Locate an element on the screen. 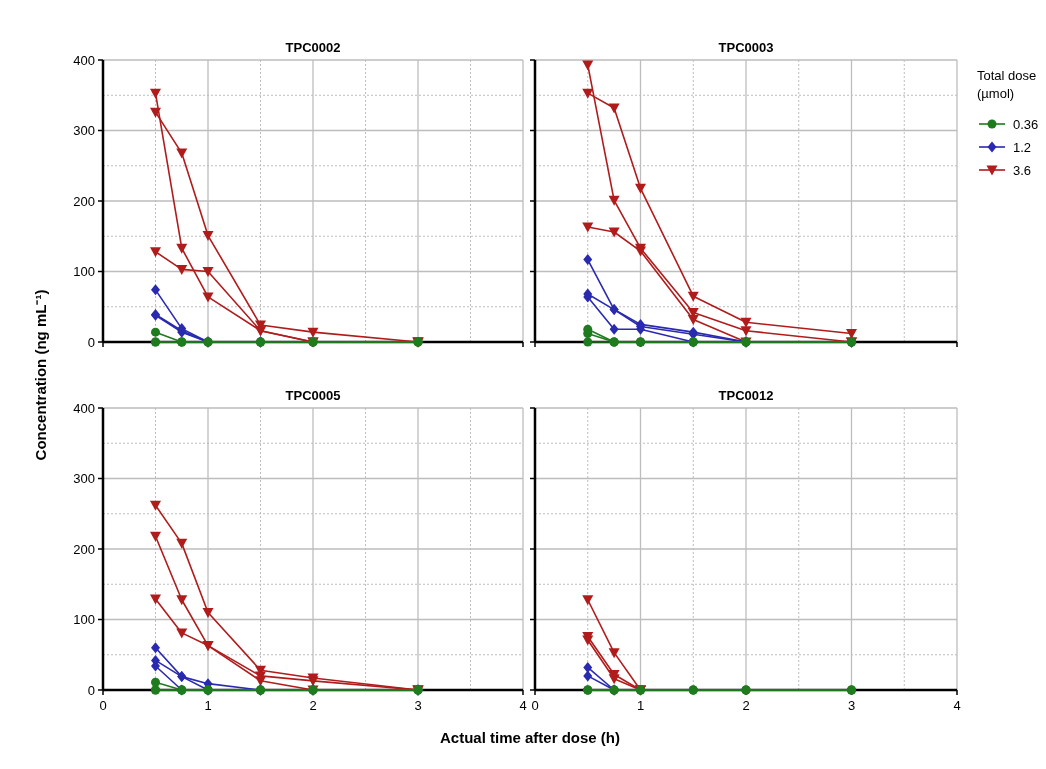 The width and height of the screenshot is (1046, 769). legend-label: 3.6 is located at coordinates (1022, 170).